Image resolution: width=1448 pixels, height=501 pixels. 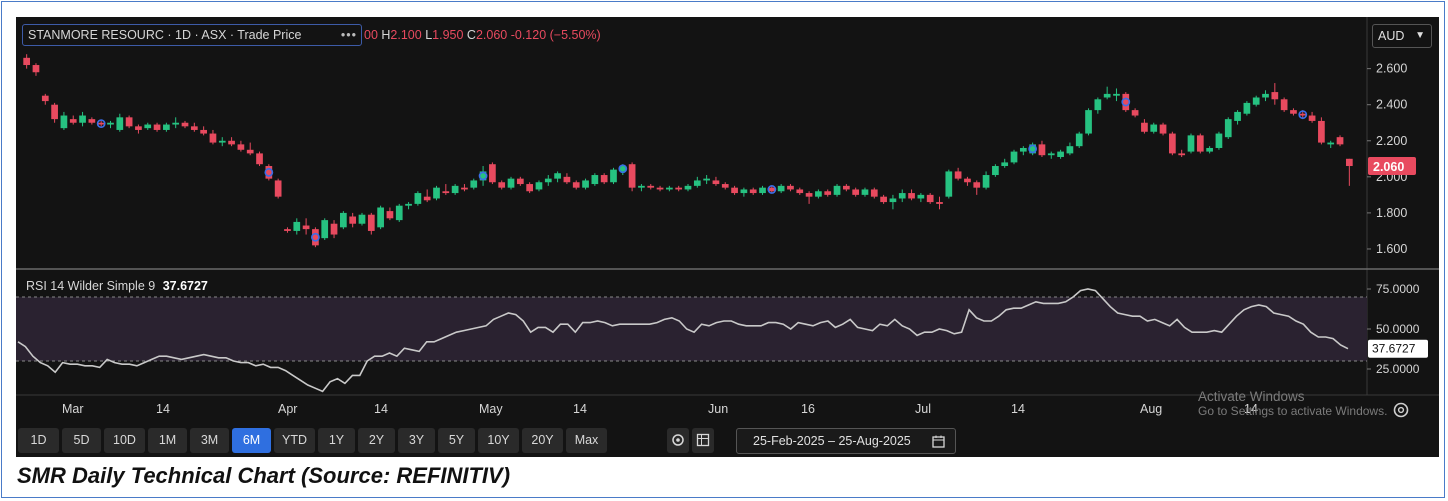 What do you see at coordinates (555, 35) in the screenshot?
I see `change-value: -0.120 (−5.50%)` at bounding box center [555, 35].